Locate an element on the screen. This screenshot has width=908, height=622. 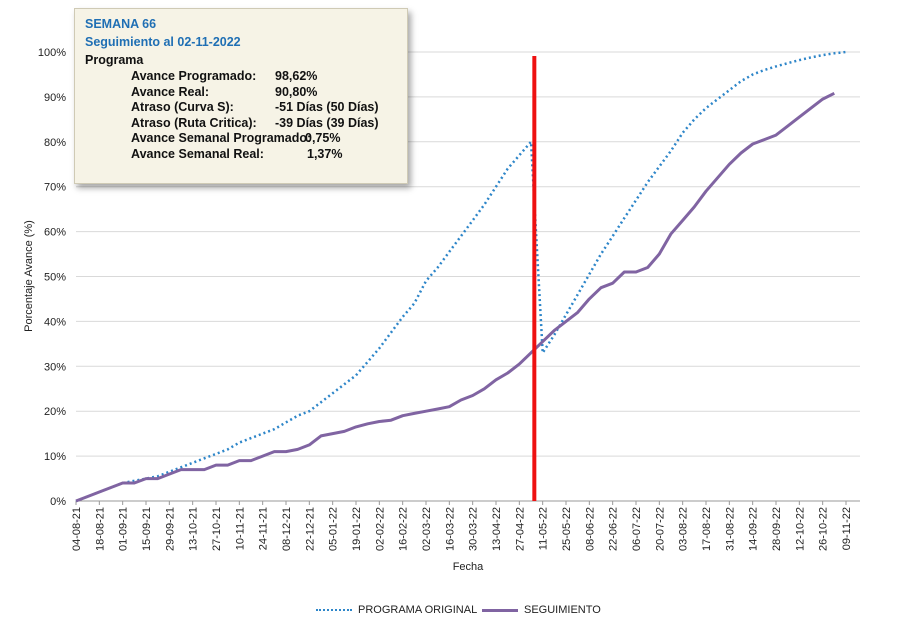
summary-label: Avance Semanal Programado: is located at coordinates (221, 138).